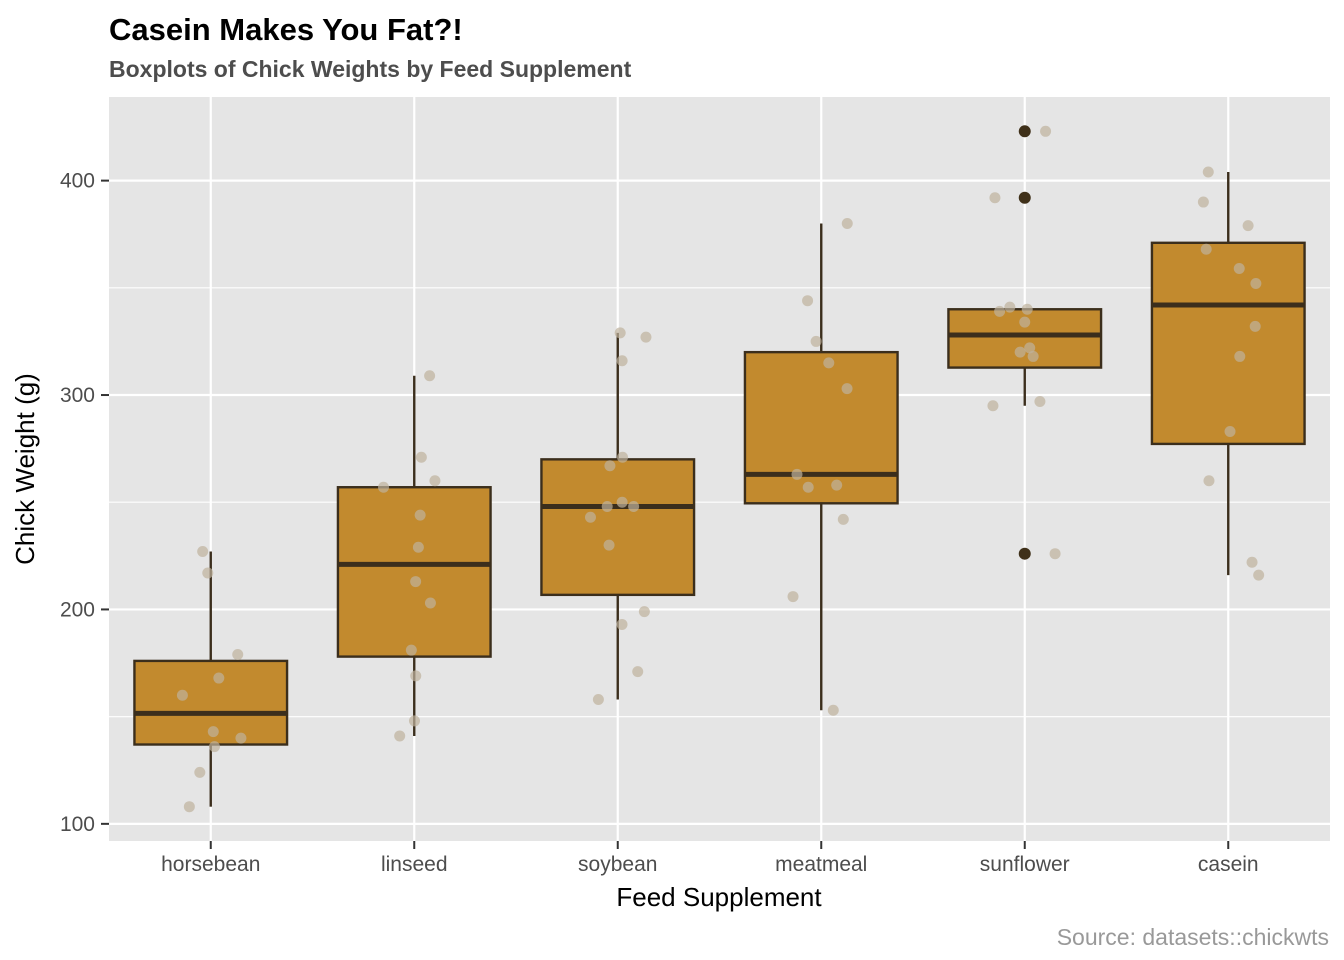 This screenshot has height=960, width=1344. What do you see at coordinates (77, 395) in the screenshot?
I see `y-tick-label: 300` at bounding box center [77, 395].